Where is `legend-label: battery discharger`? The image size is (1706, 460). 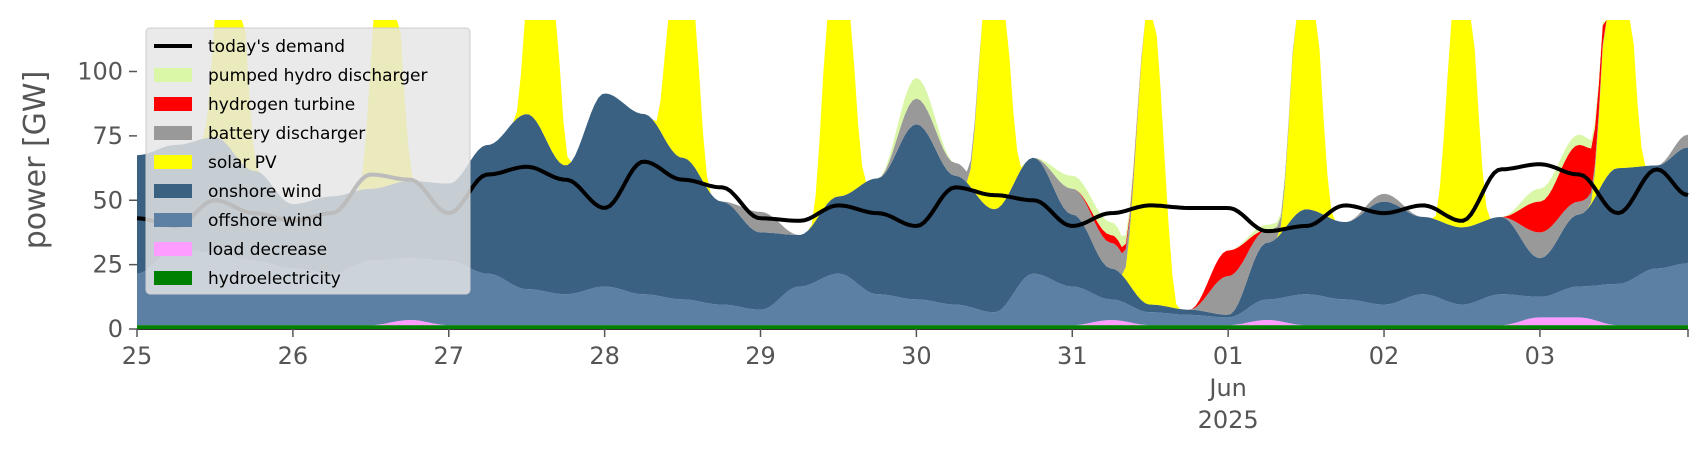
legend-label: battery discharger is located at coordinates (286, 134).